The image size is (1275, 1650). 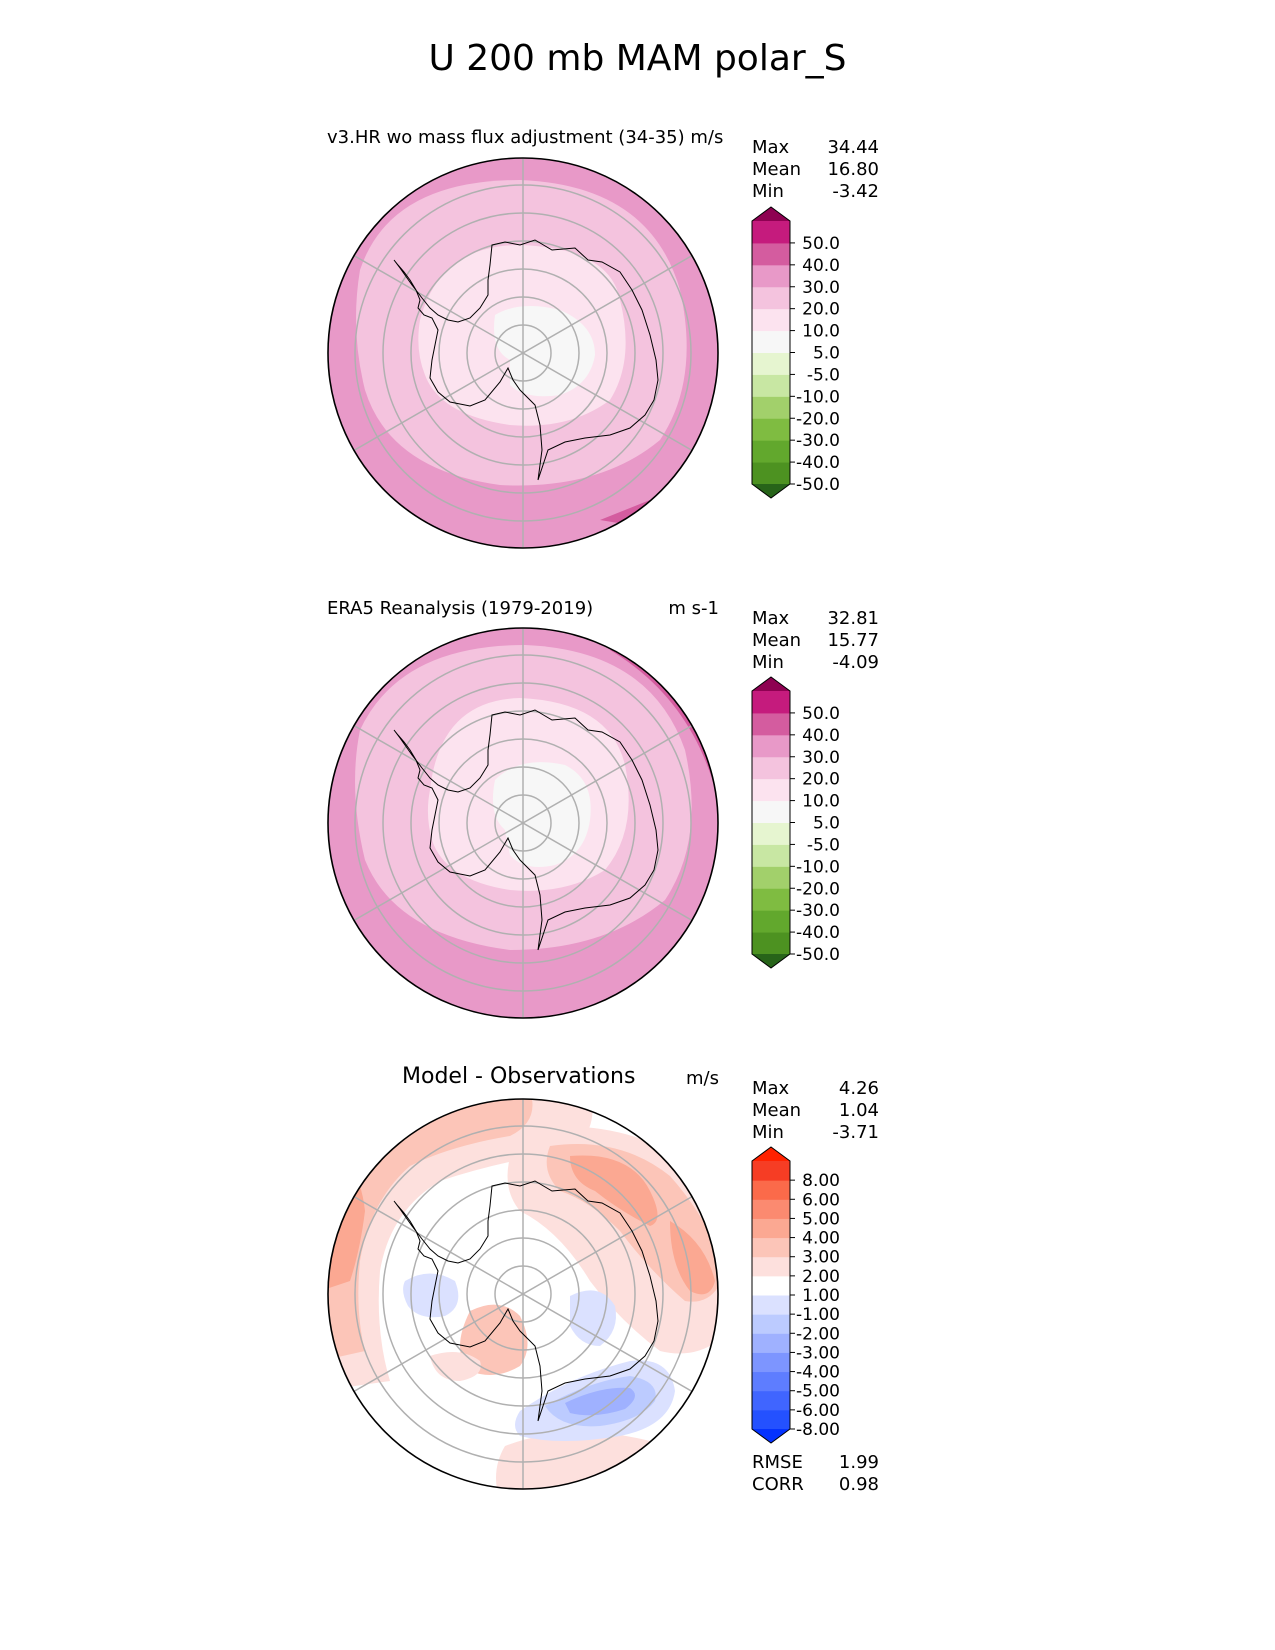 I want to click on rmse-label: RMSE, so click(x=777, y=1462).